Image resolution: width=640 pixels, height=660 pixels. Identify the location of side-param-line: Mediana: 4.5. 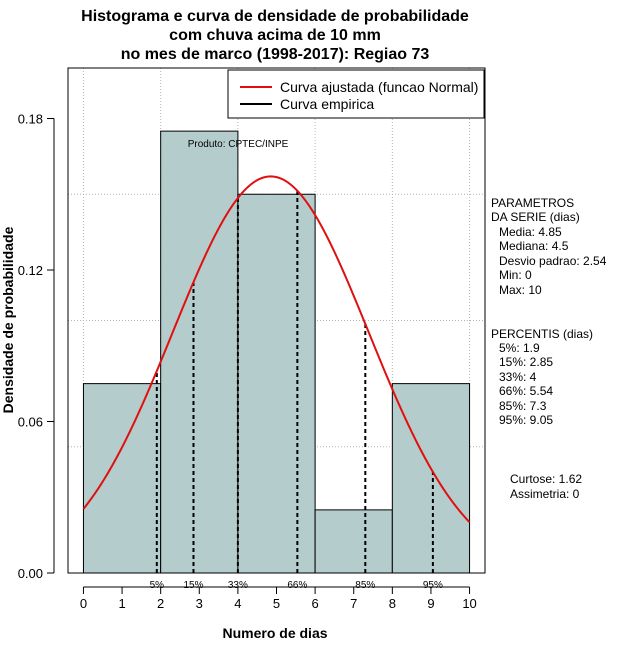
(534, 246).